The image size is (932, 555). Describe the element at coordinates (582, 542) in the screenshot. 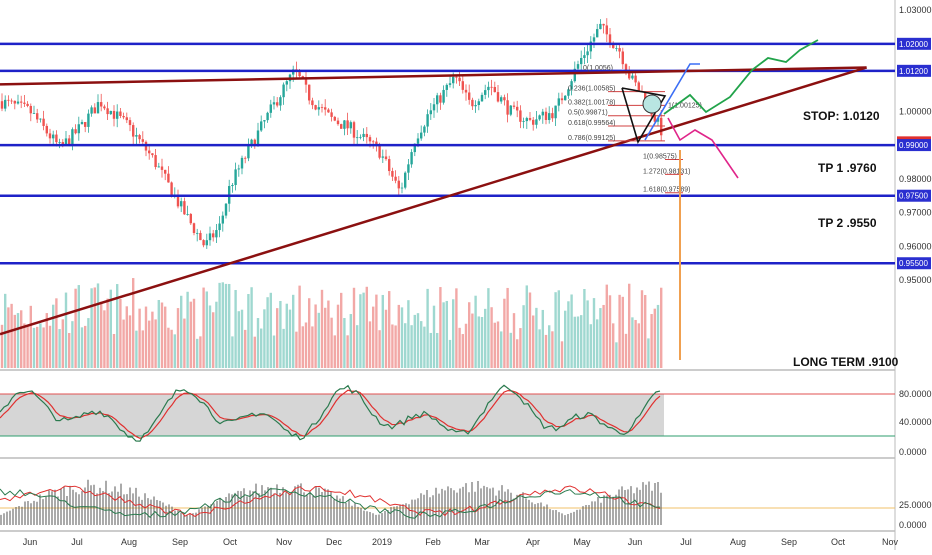

I see `time-tick-label: May` at that location.